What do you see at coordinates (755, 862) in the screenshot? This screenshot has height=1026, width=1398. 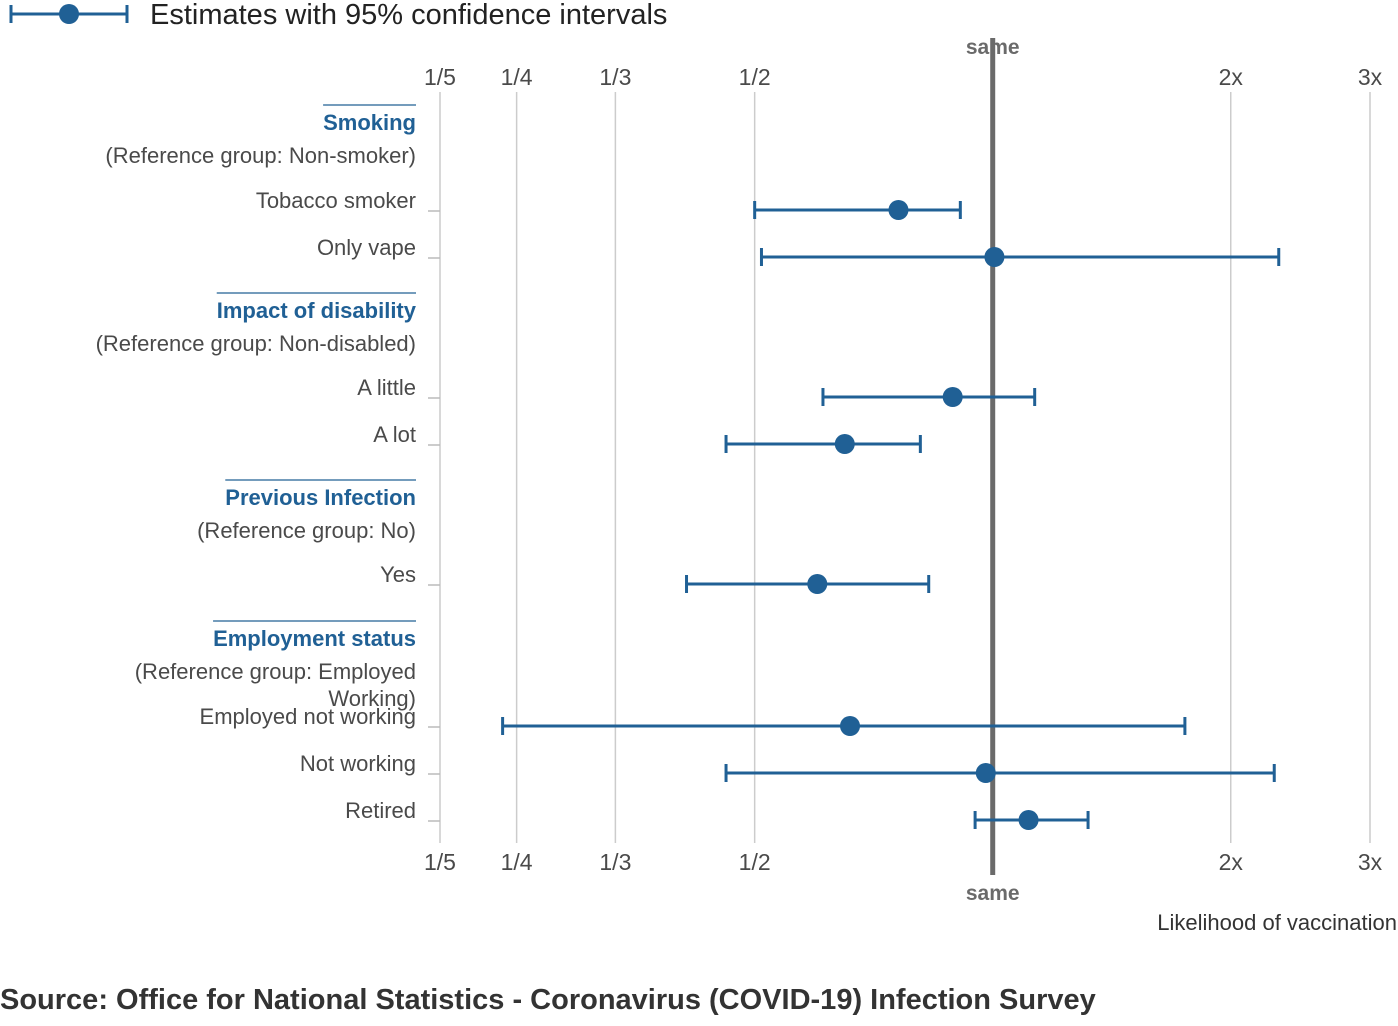 I see `x-tick-label-bottom: 1/2` at bounding box center [755, 862].